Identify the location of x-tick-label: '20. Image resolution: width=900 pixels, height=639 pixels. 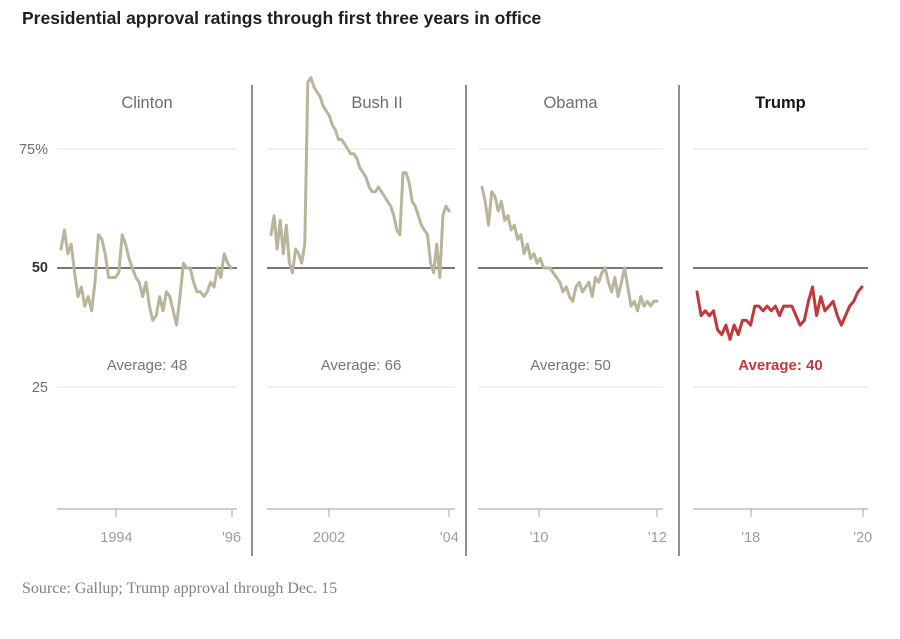
(863, 538).